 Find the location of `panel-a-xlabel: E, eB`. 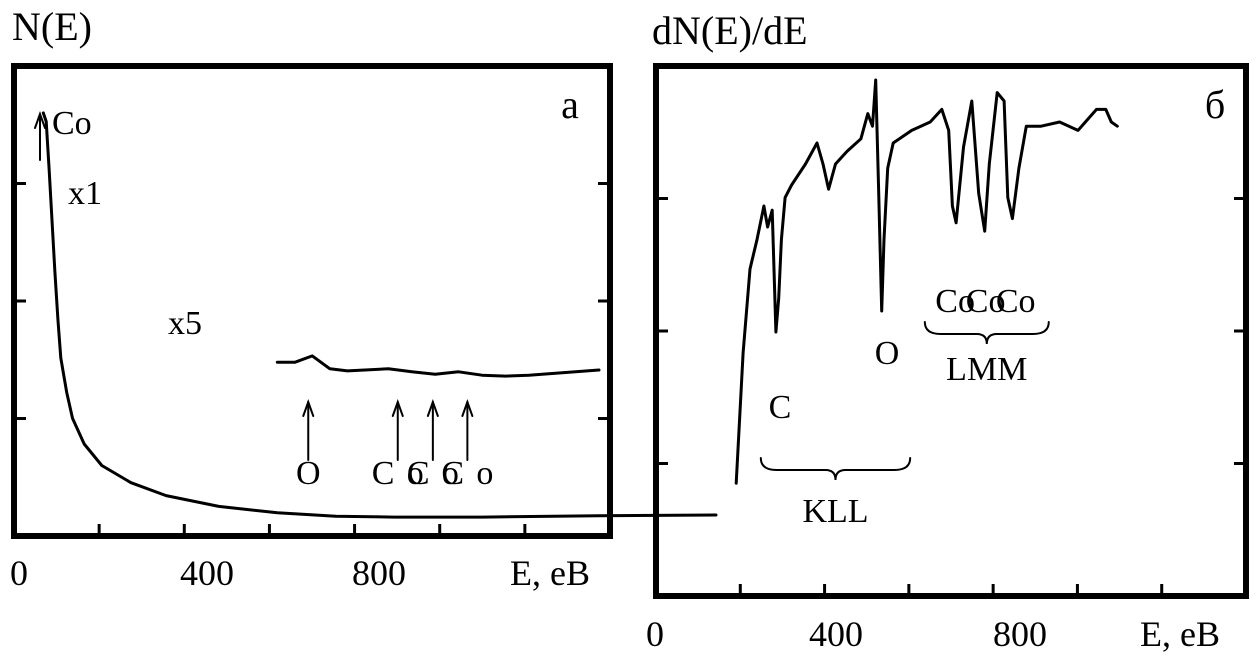

panel-a-xlabel: E, eB is located at coordinates (550, 573).